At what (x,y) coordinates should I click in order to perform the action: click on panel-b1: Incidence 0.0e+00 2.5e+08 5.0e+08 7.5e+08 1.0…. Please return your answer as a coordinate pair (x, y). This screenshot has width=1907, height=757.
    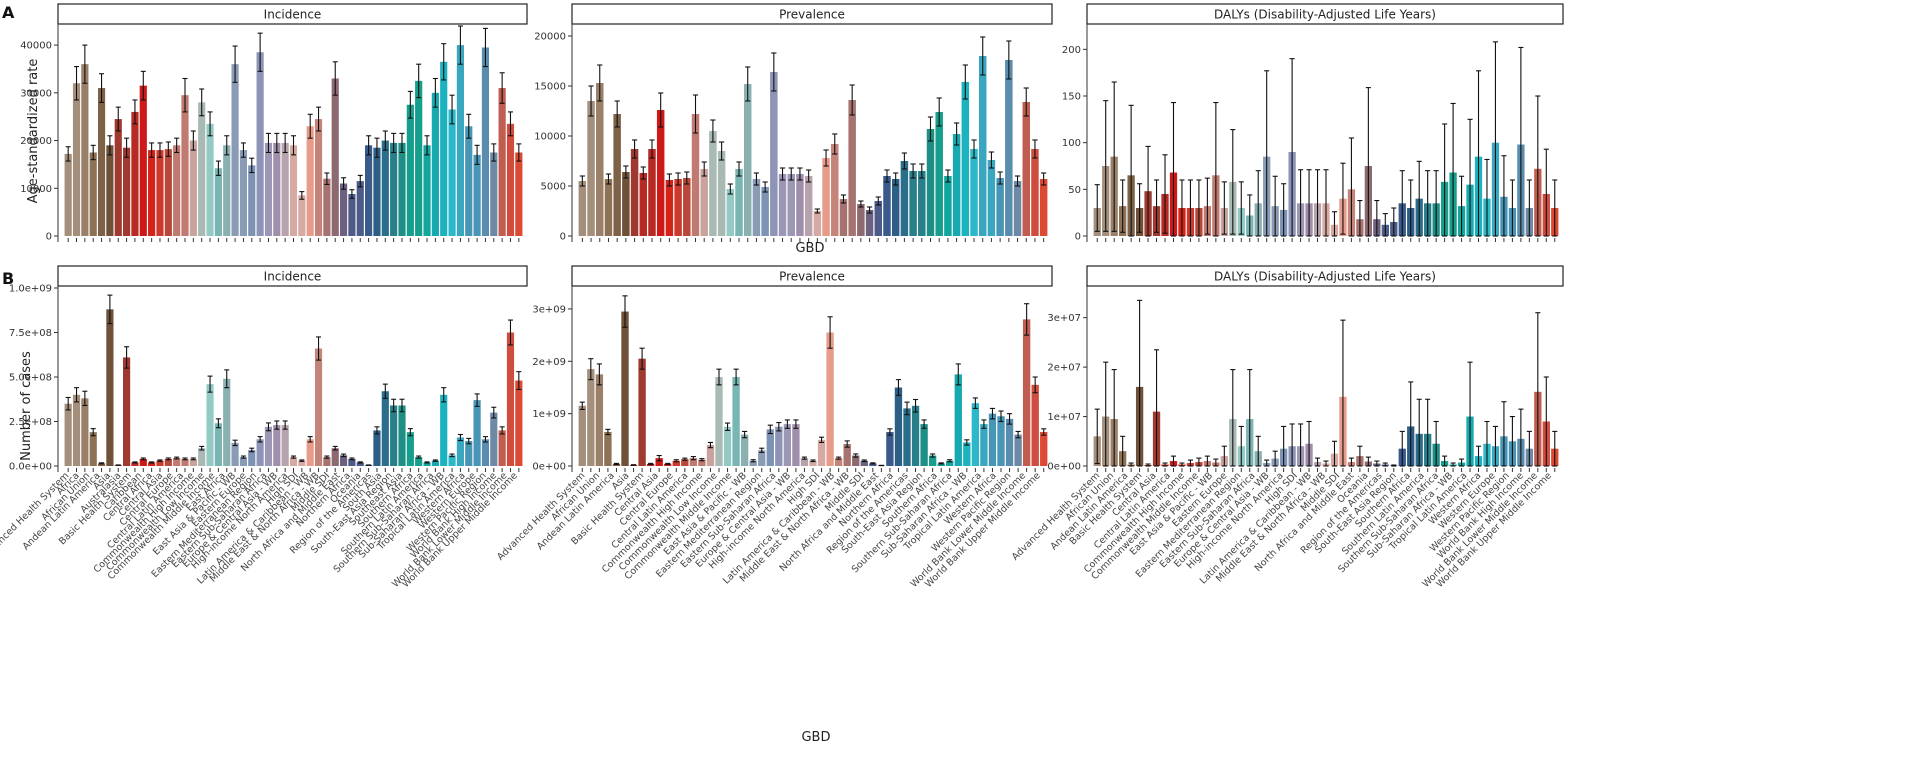
    Looking at the image, I should click on (264, 427).